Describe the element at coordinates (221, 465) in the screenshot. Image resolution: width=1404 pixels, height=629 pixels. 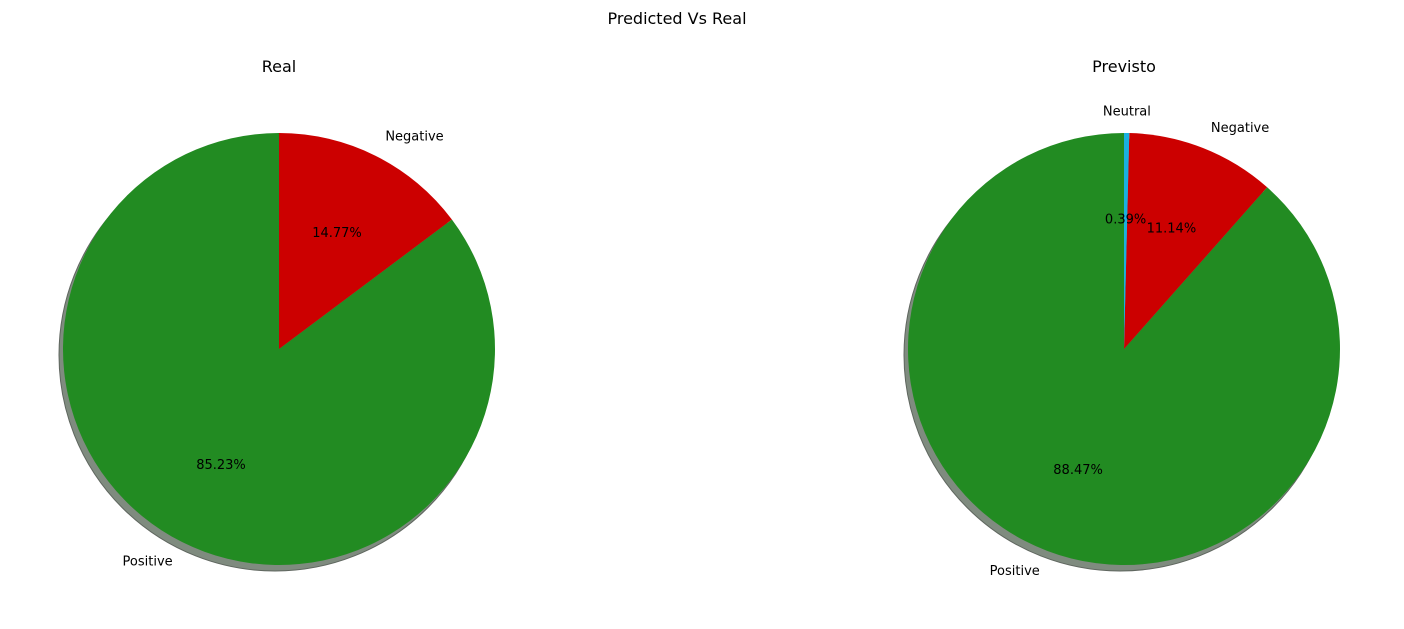
I see `percent-label-real-positive: 85.23%` at that location.